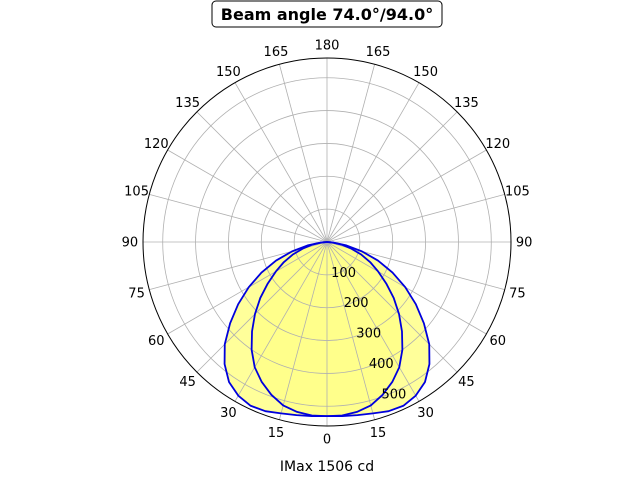 This screenshot has height=480, width=640. Describe the element at coordinates (368, 334) in the screenshot. I see `radial-tick-label: 300` at that location.